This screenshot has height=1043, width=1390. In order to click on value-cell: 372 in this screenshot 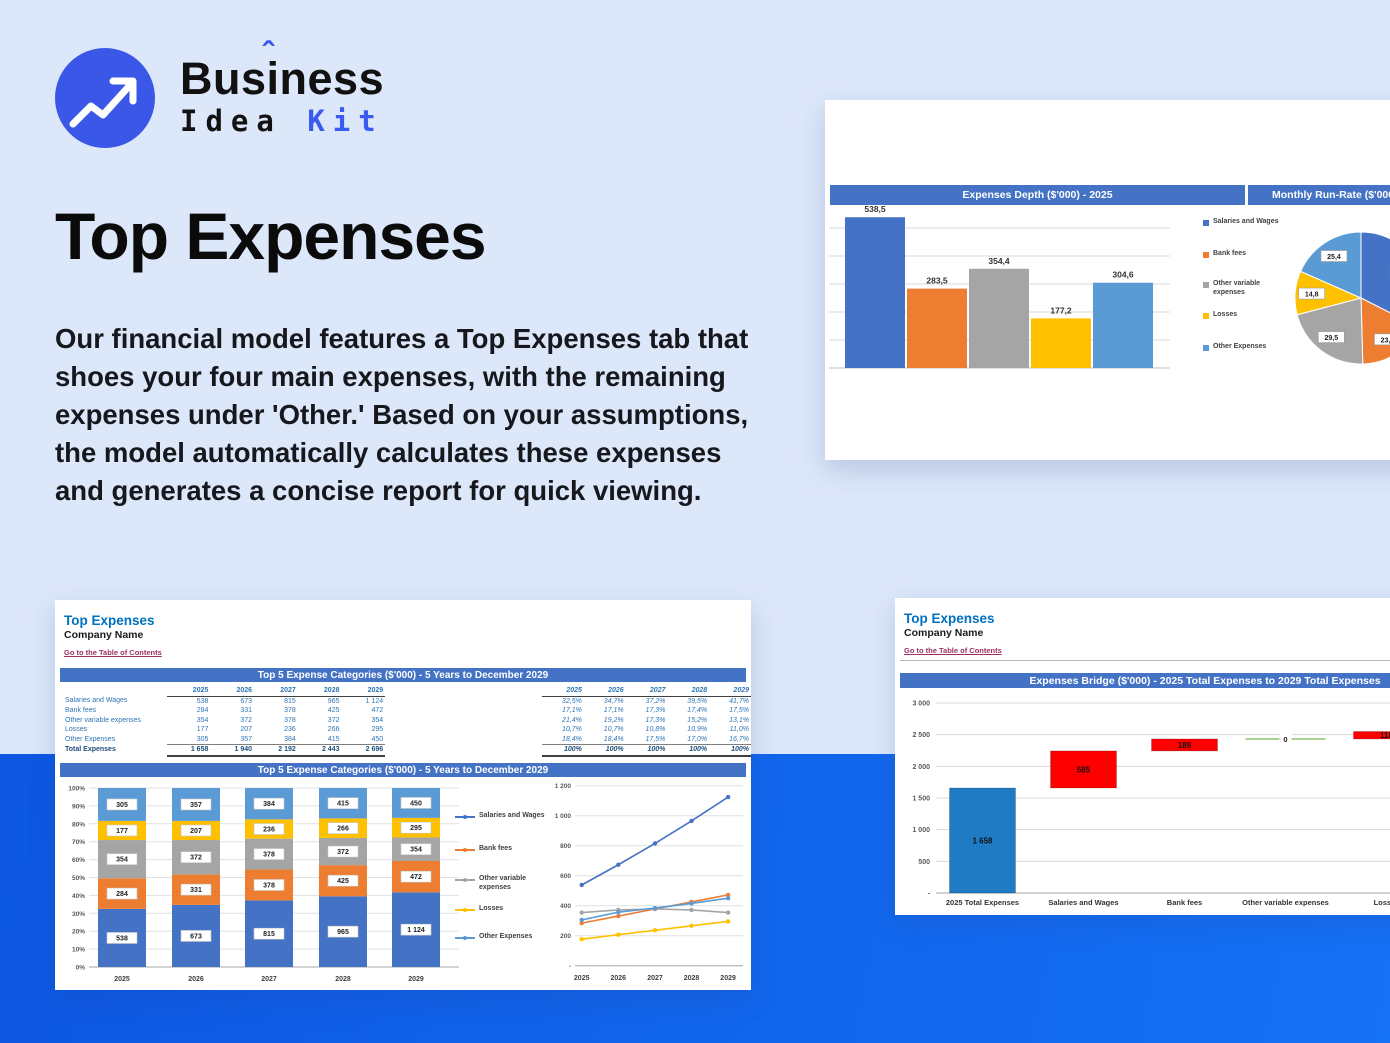, I will do `click(246, 720)`.